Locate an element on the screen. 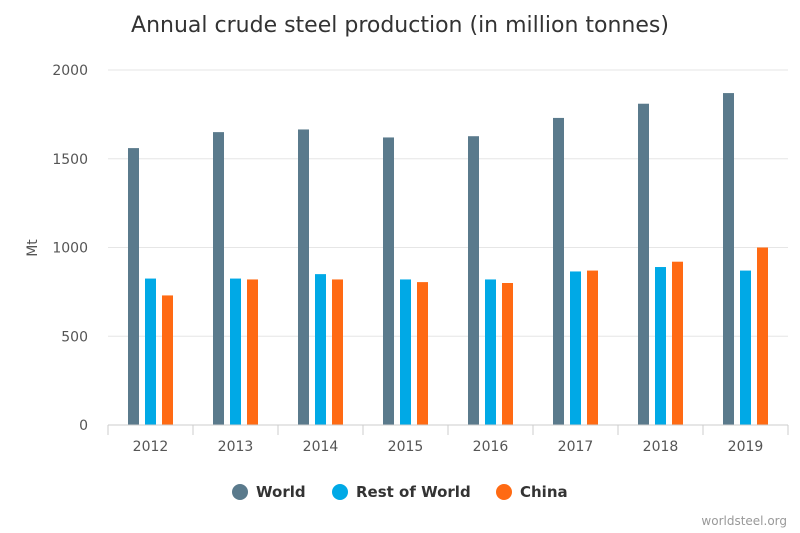 Image resolution: width=800 pixels, height=533 pixels. x-tick-label: 2013 is located at coordinates (236, 447).